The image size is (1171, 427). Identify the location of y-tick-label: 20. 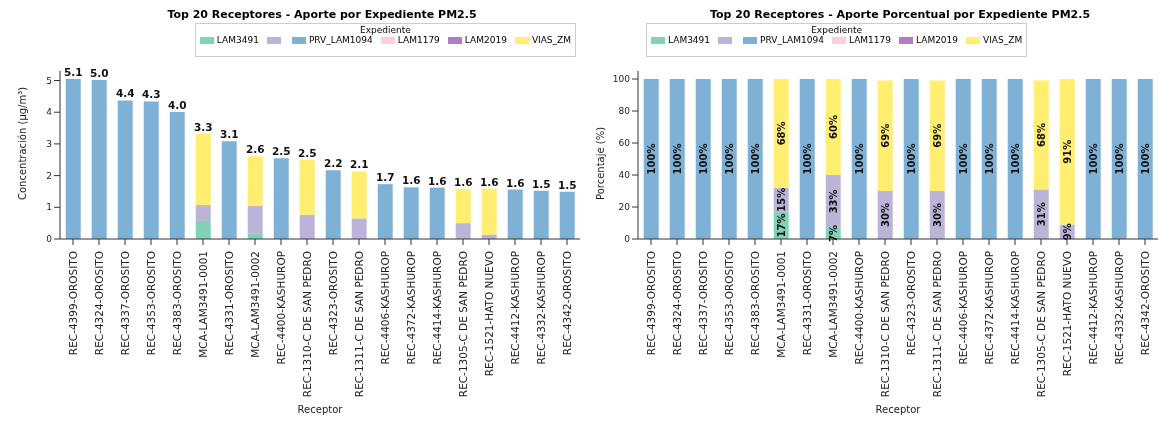
(624, 207).